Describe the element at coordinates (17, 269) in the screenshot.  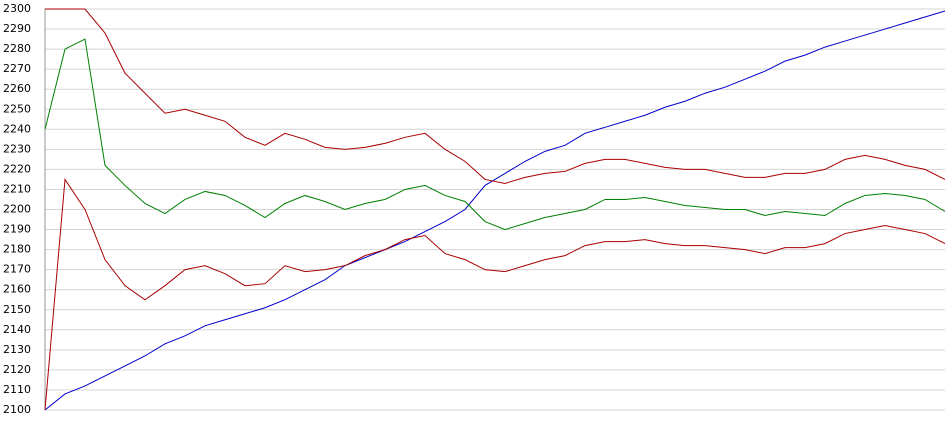
I see `y-tick-label: 2170` at that location.